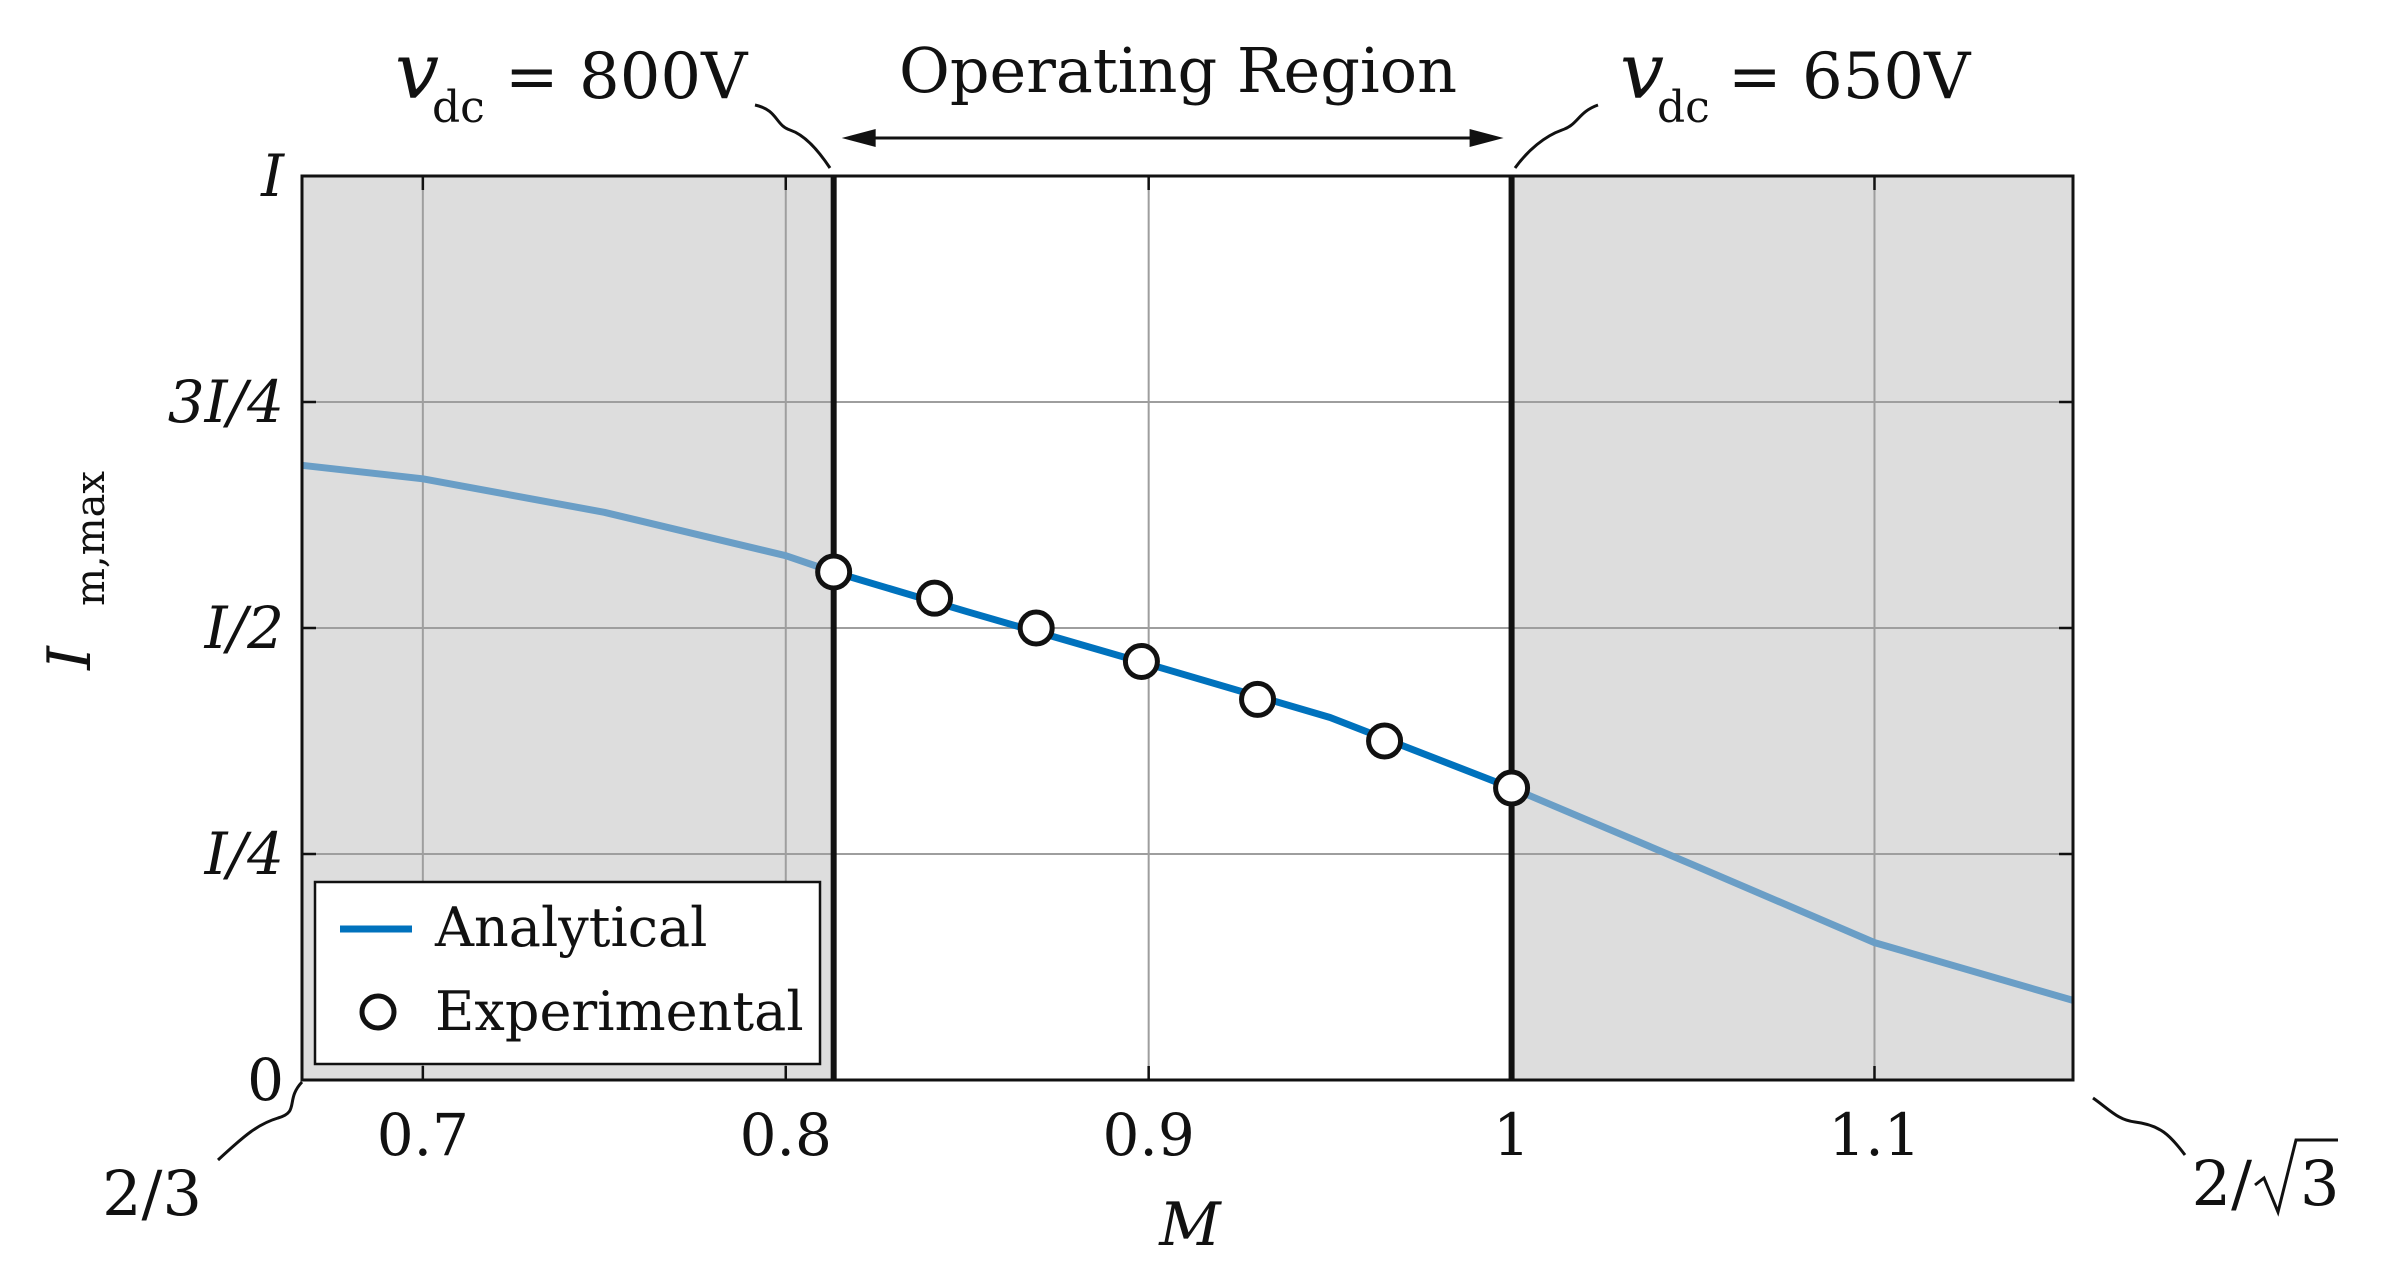 This screenshot has height=1275, width=2385. I want to click on vdc-left-annotation: v dc = 800V, so click(613, 98).